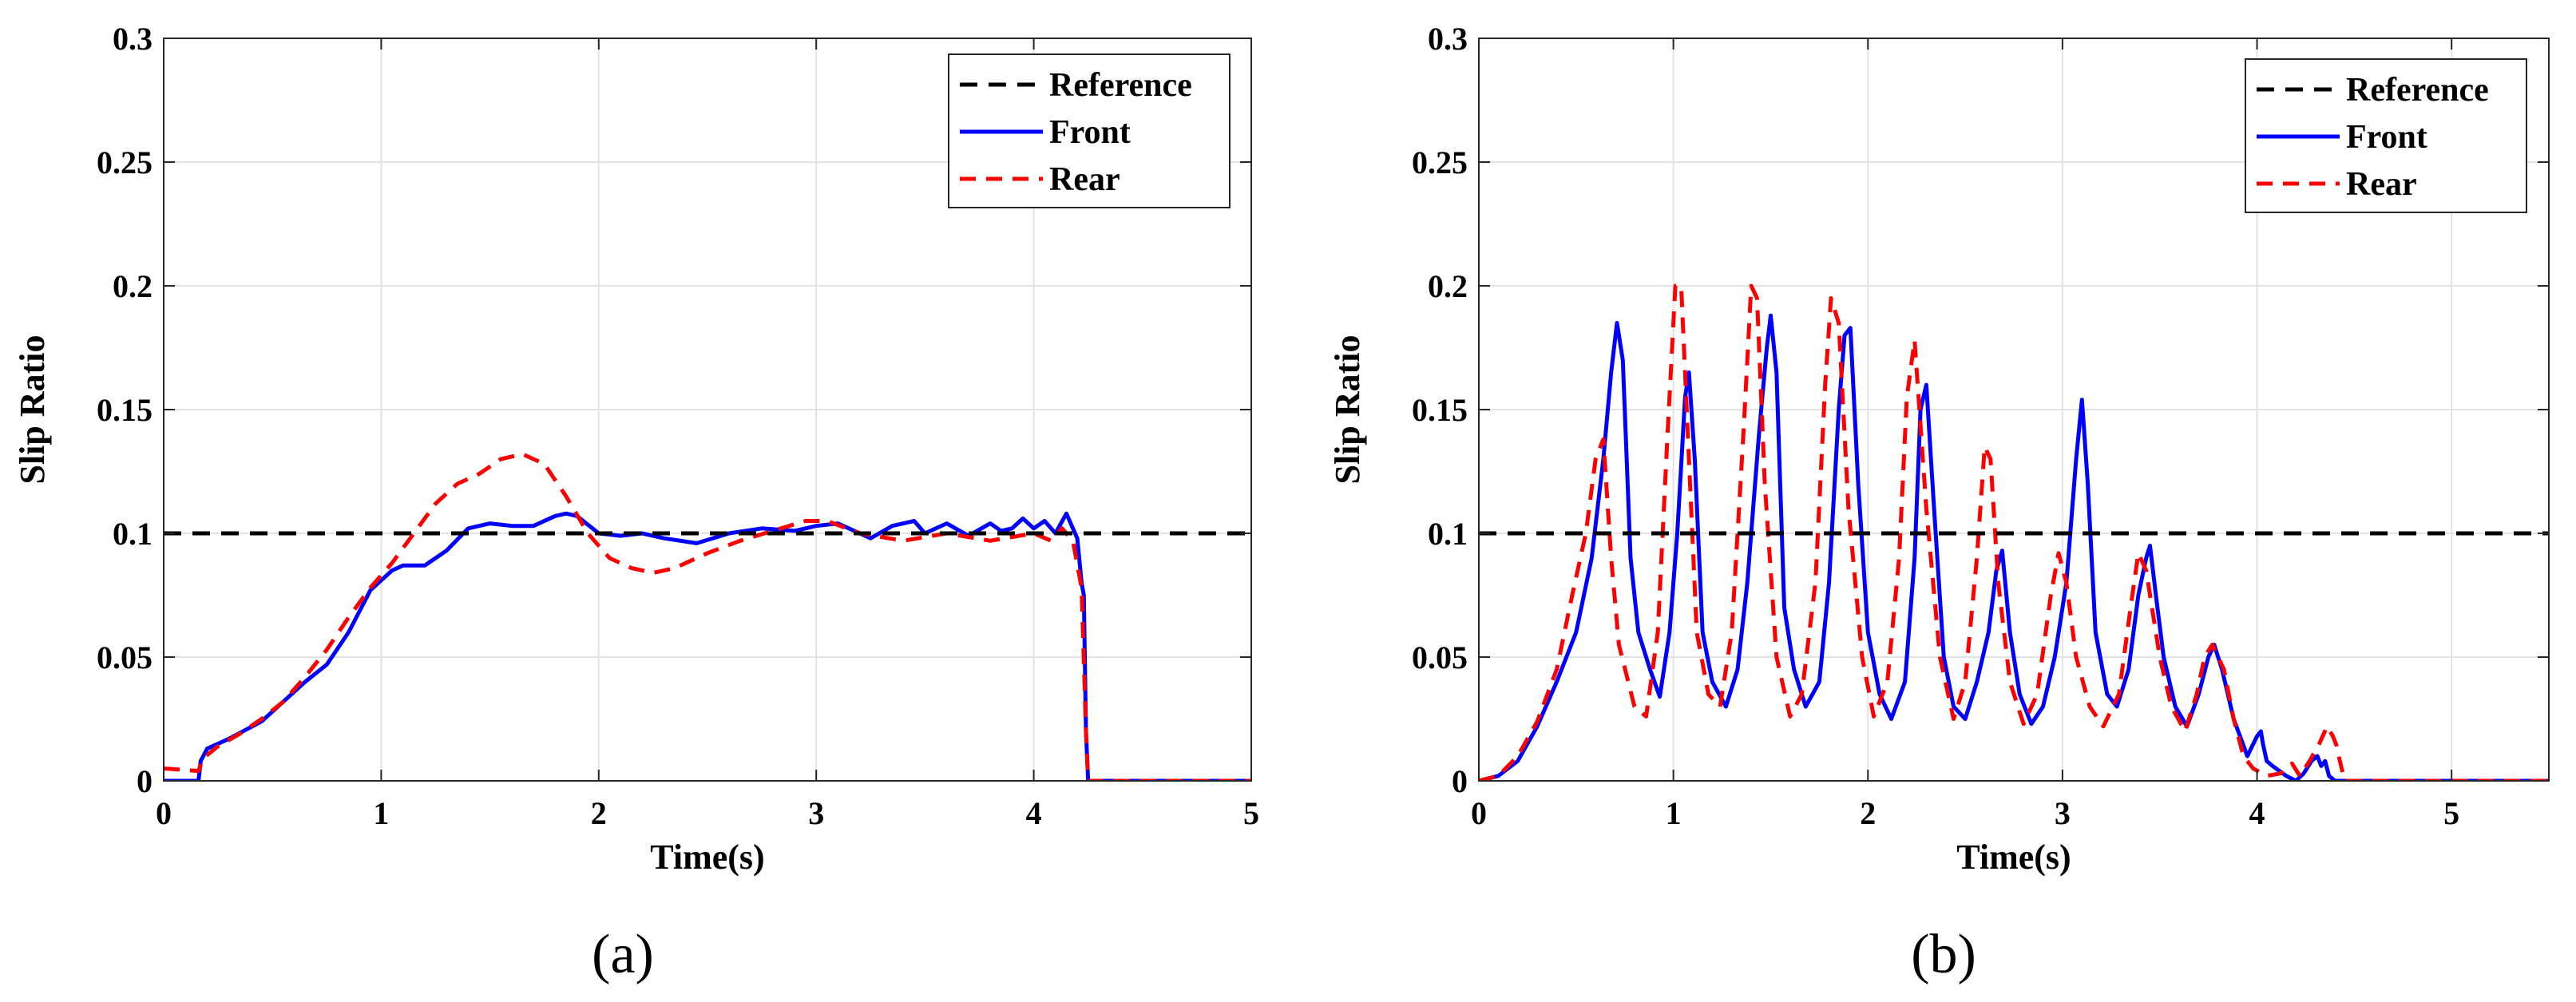 This screenshot has height=1002, width=2576. What do you see at coordinates (1944, 954) in the screenshot?
I see `panel-caption: (b)` at bounding box center [1944, 954].